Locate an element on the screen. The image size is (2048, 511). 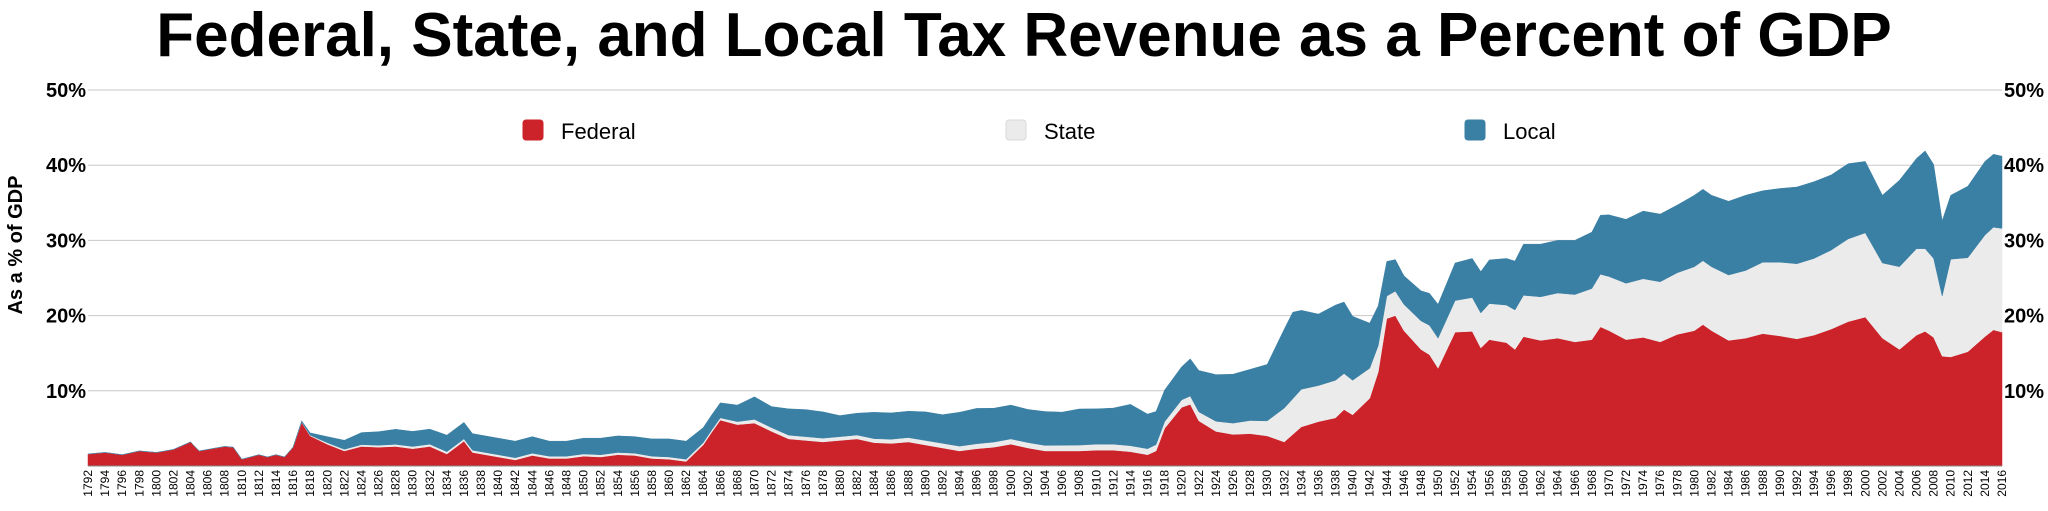
x-tick-1898: 1898 is located at coordinates (994, 483).